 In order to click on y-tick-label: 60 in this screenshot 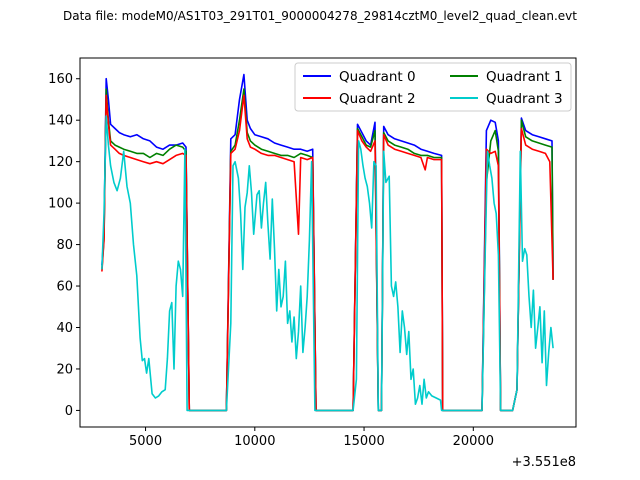, I will do `click(64, 287)`.